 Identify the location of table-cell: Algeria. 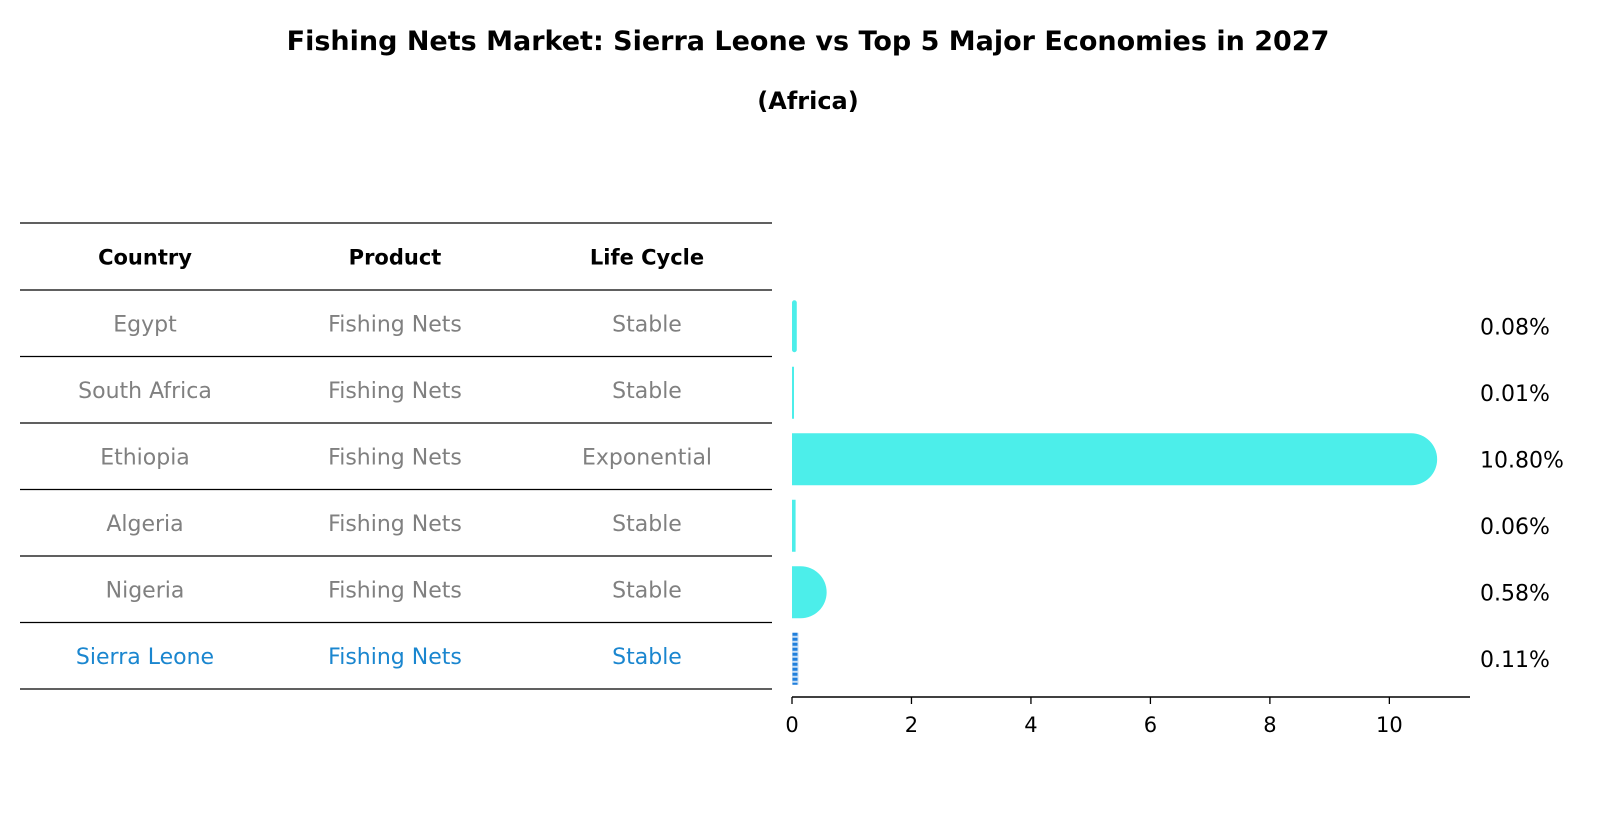
(144, 524).